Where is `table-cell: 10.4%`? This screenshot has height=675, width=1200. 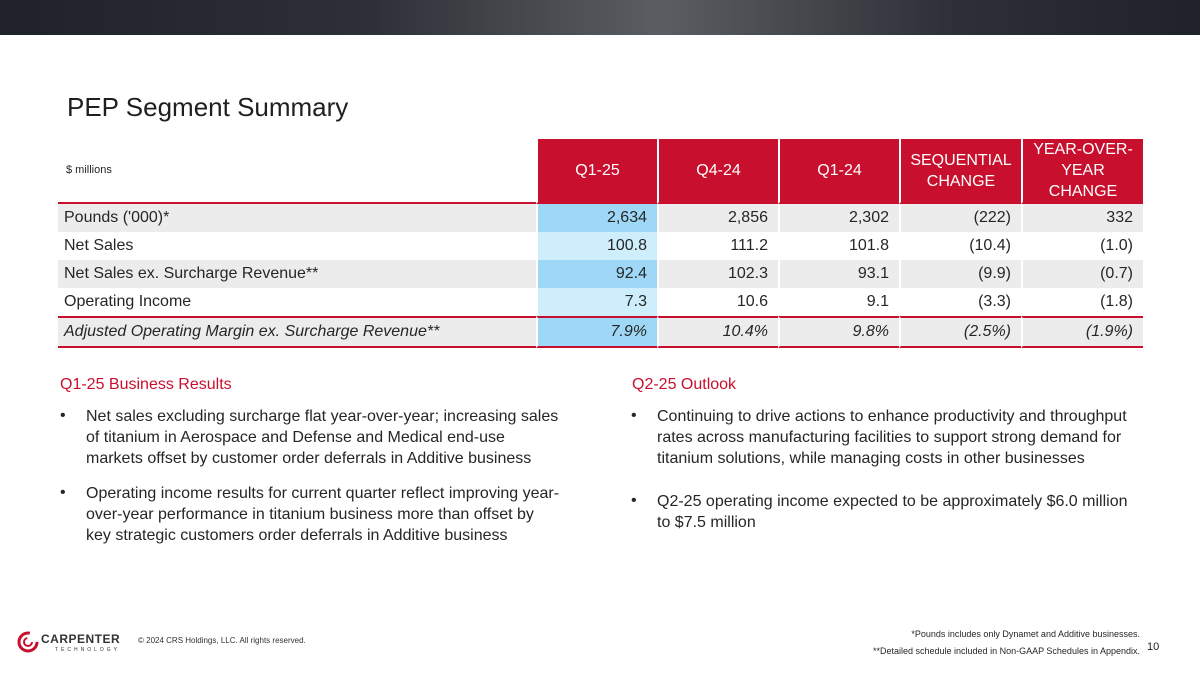
table-cell: 10.4% is located at coordinates (717, 332).